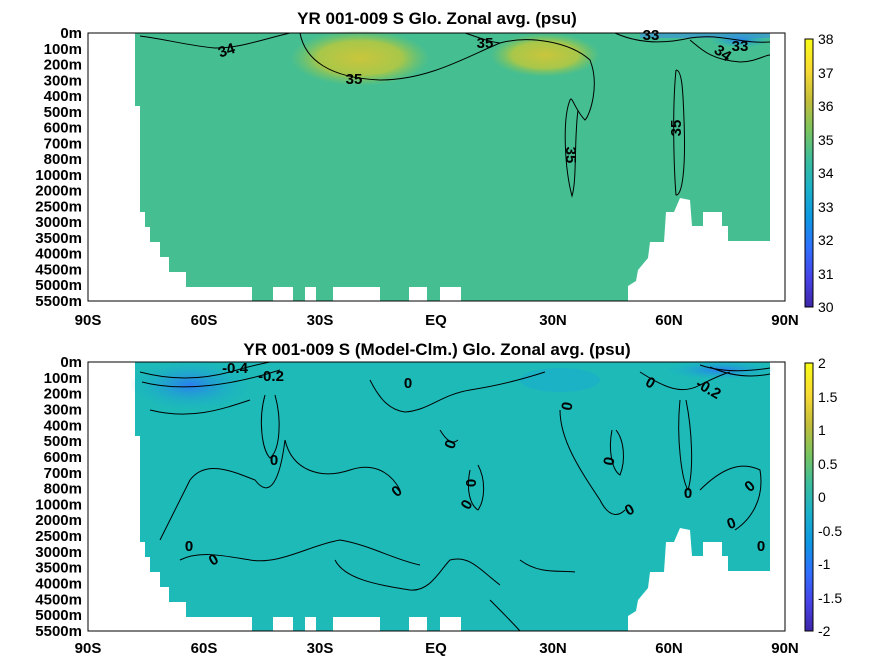 The image size is (875, 656). What do you see at coordinates (830, 531) in the screenshot?
I see `colorbar-tick: -0.5` at bounding box center [830, 531].